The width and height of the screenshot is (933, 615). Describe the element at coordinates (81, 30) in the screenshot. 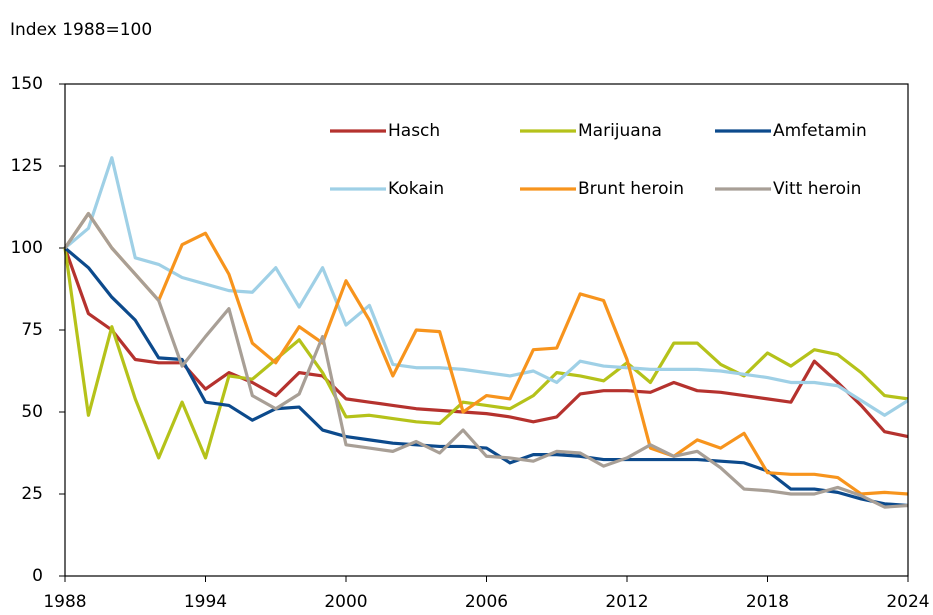

I see `y-axis-label: Index 1988=100` at that location.